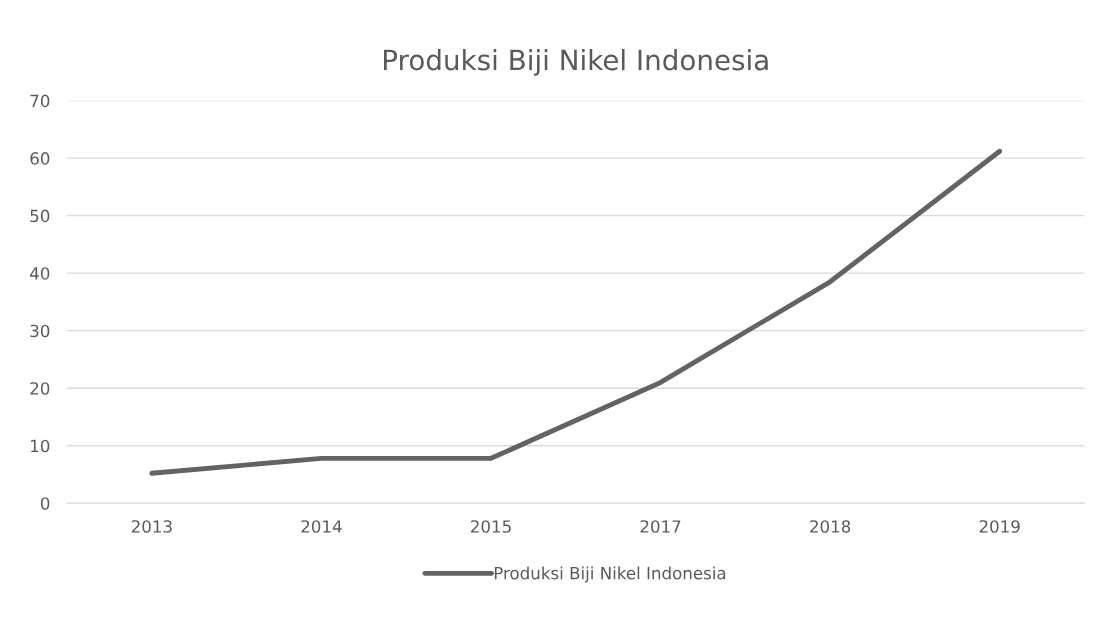 This screenshot has height=629, width=1118. Describe the element at coordinates (40, 446) in the screenshot. I see `y-tick-label: 10` at that location.